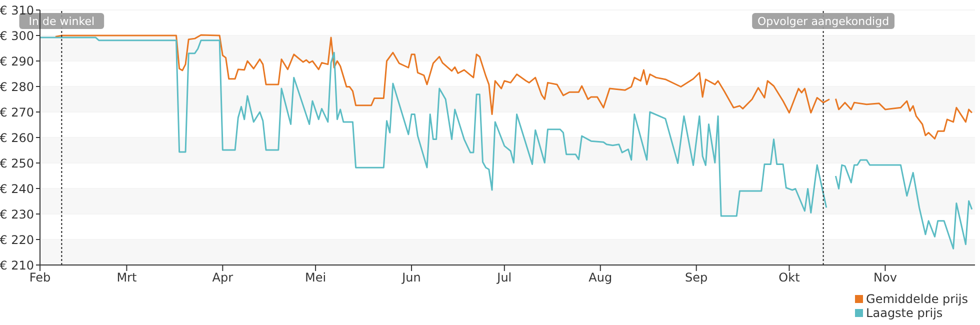 Image resolution: width=980 pixels, height=325 pixels. Describe the element at coordinates (504, 277) in the screenshot. I see `x-tick-label: Jul` at that location.